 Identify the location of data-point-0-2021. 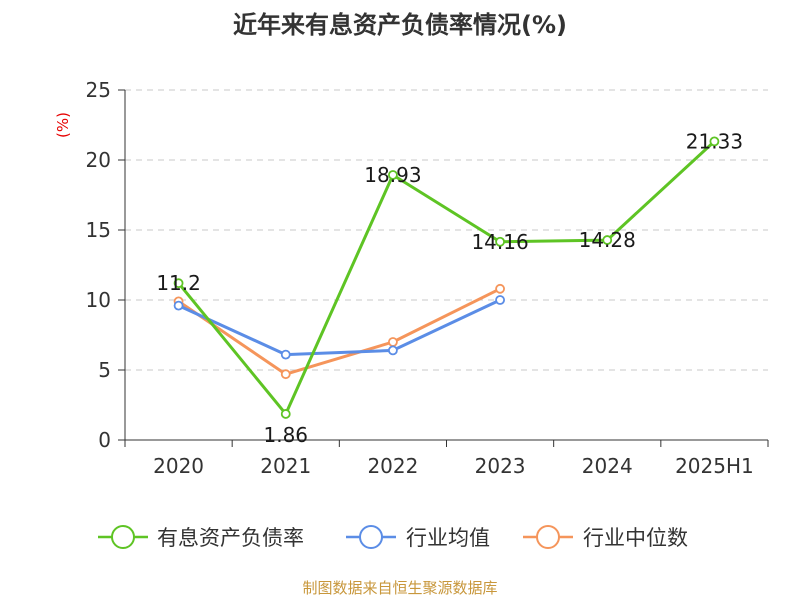
(285, 414).